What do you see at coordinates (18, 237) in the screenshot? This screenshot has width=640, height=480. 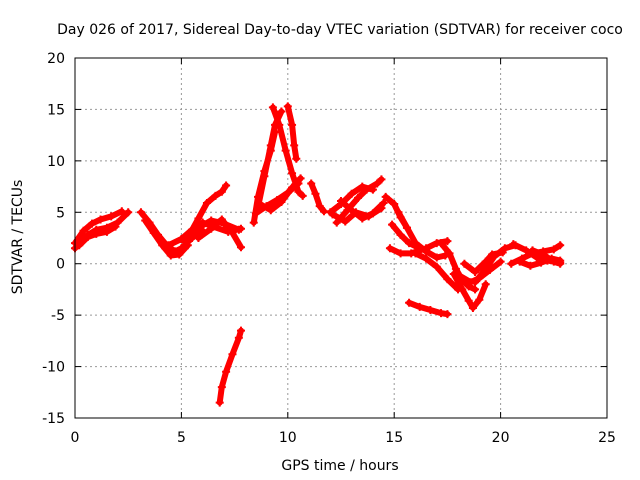 I see `y-axis-label: SDTVAR / TECUs` at bounding box center [18, 237].